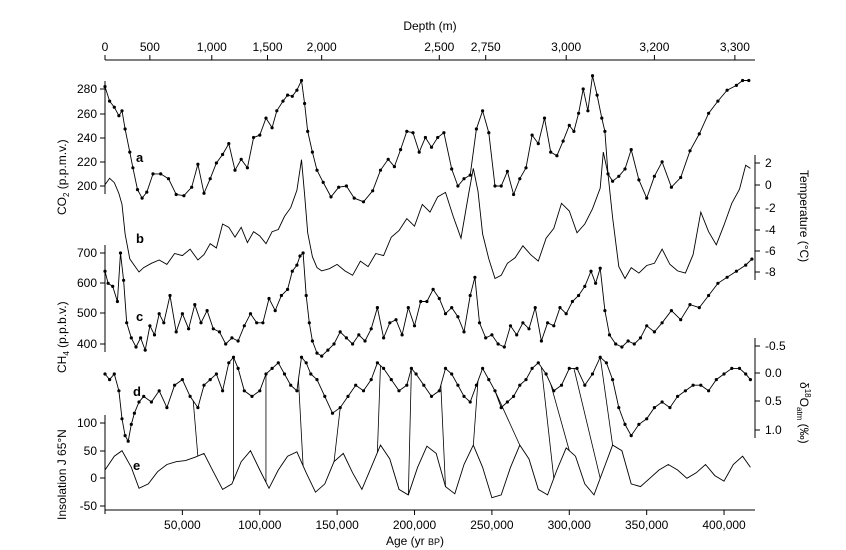 The width and height of the screenshot is (846, 550). Describe the element at coordinates (89, 506) in the screenshot. I see `ins-tick-label: -50` at that location.